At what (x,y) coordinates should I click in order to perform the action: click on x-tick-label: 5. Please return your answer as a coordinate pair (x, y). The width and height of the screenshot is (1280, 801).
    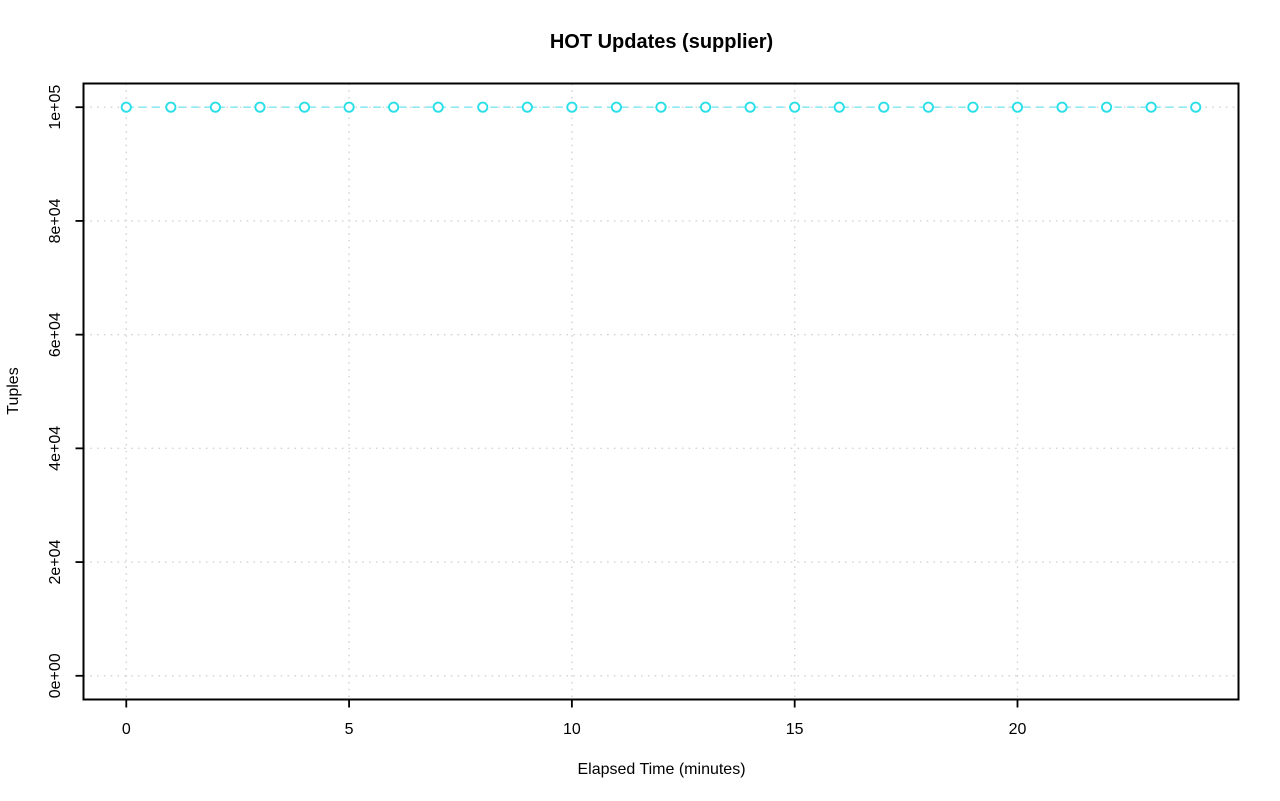
    Looking at the image, I should click on (349, 729).